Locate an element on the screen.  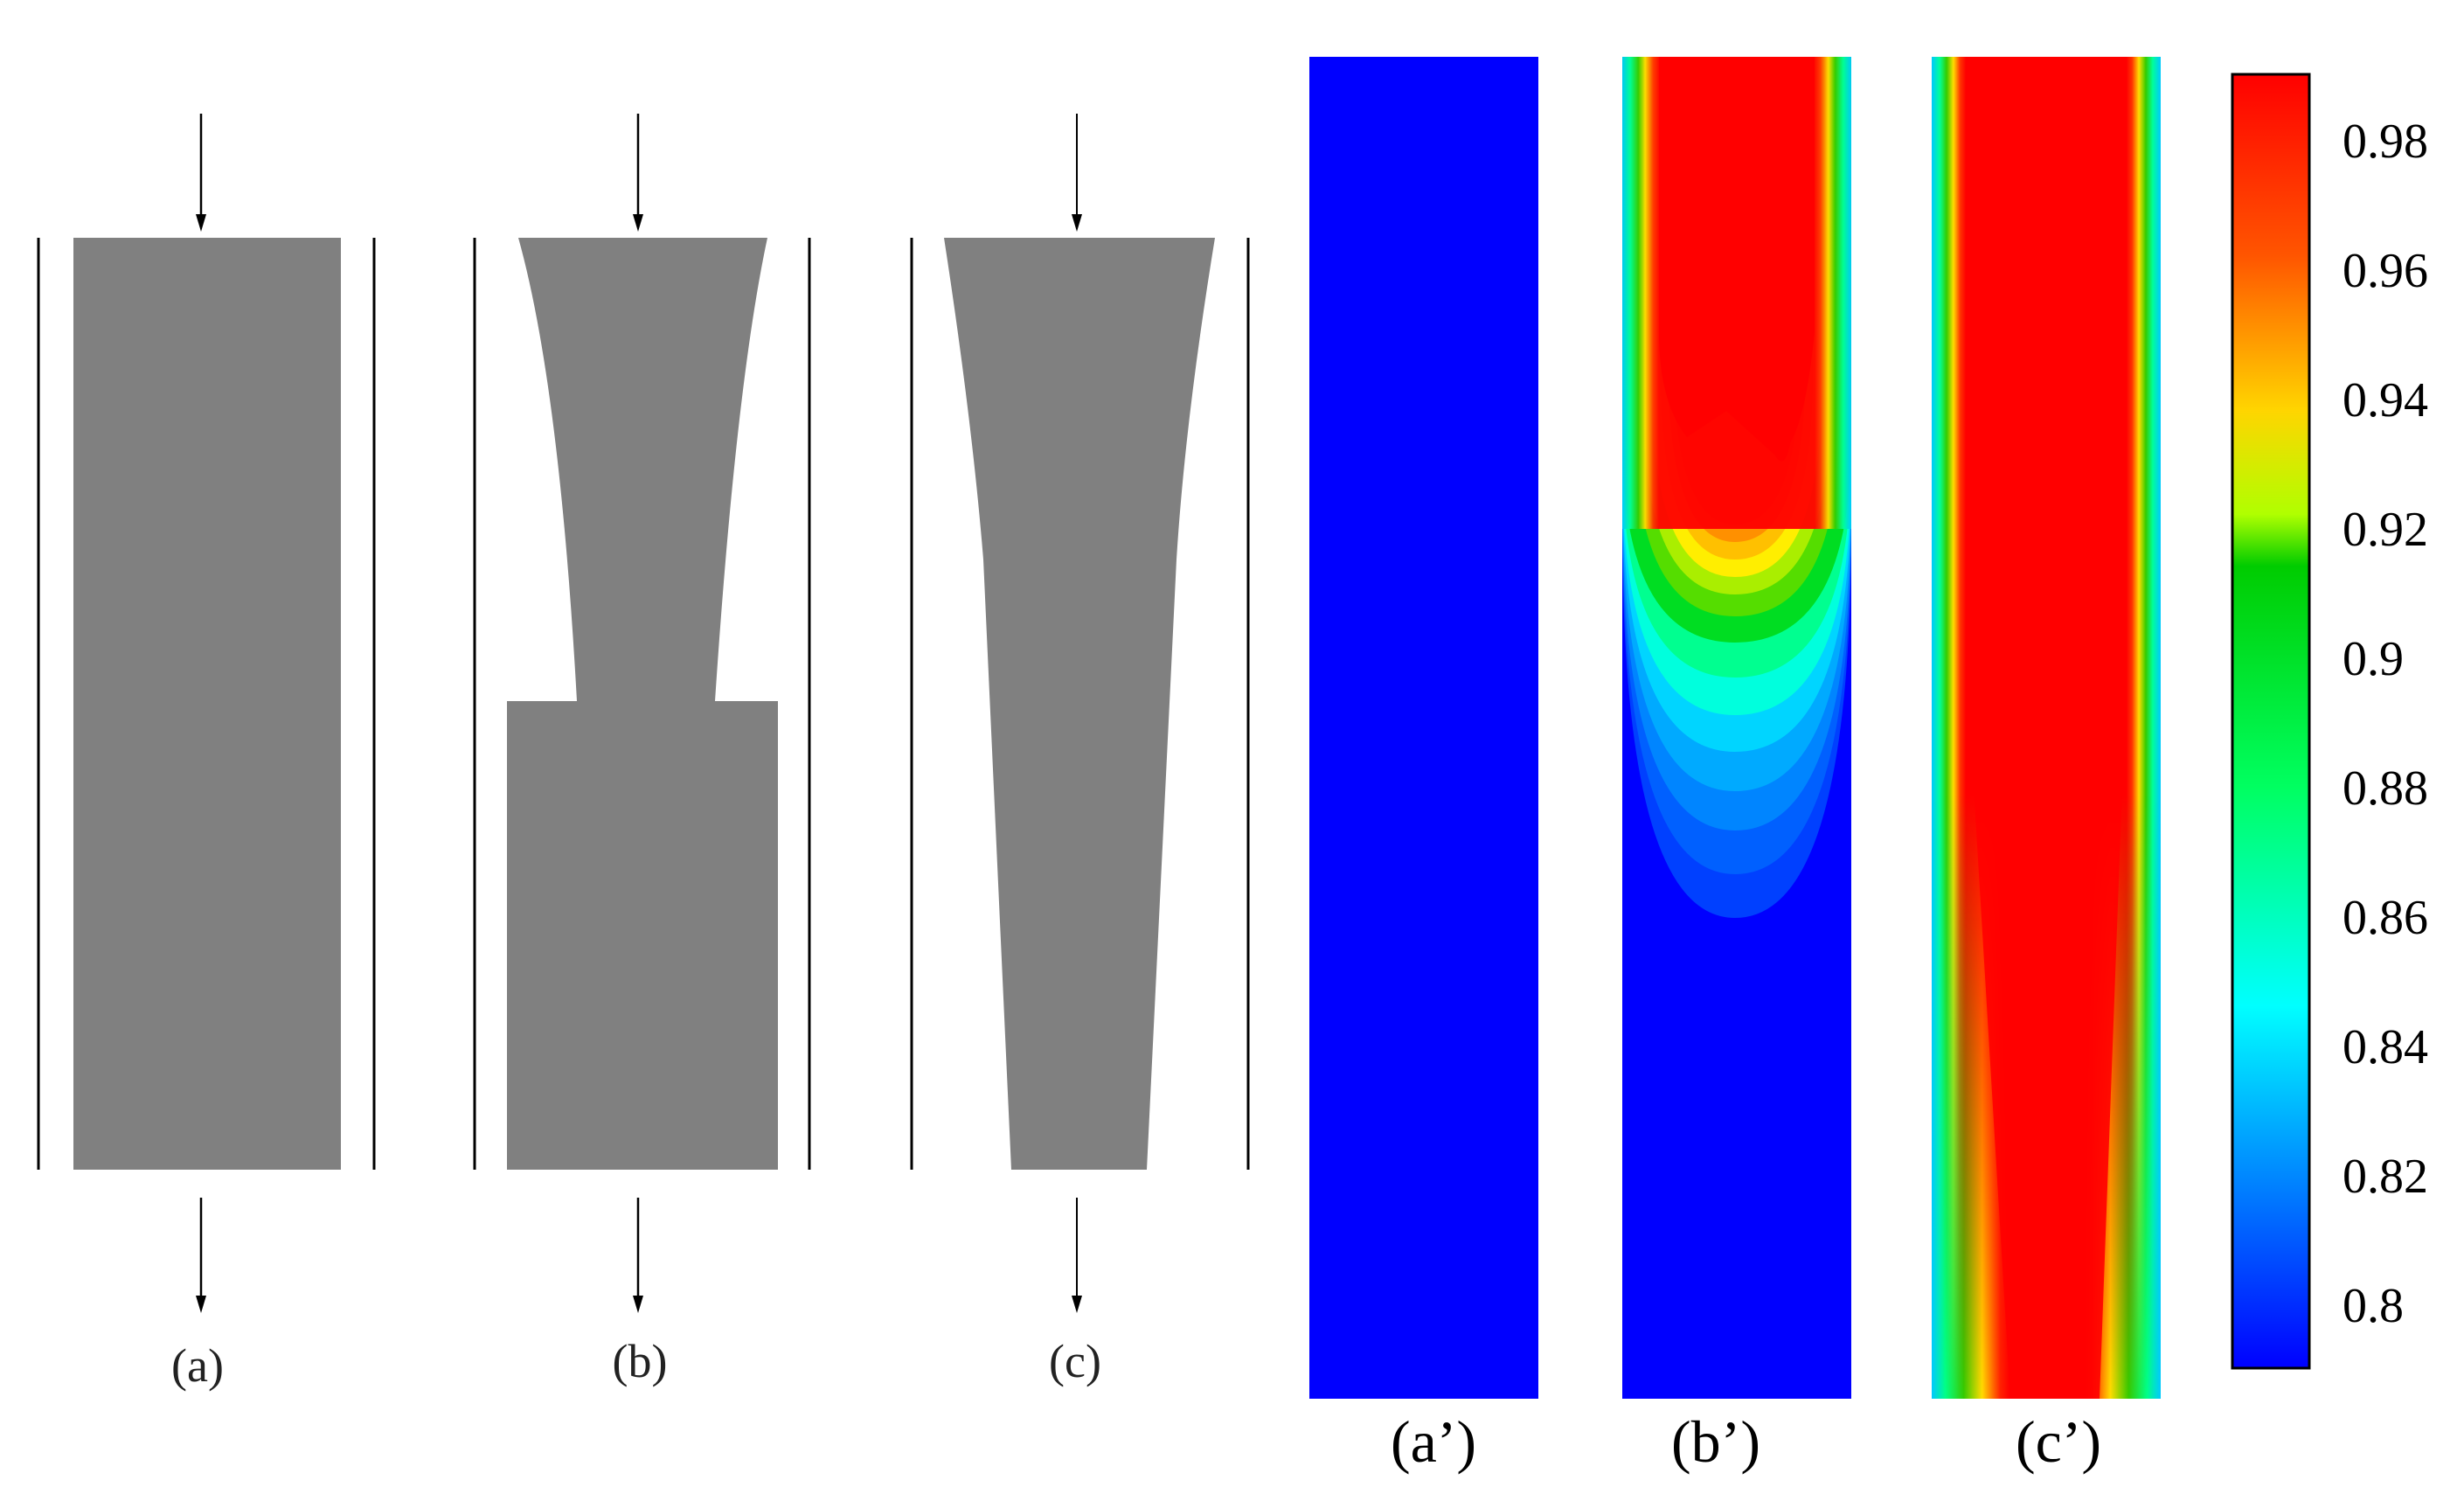
contour-label-c-prime: (c’) is located at coordinates (2058, 1441).